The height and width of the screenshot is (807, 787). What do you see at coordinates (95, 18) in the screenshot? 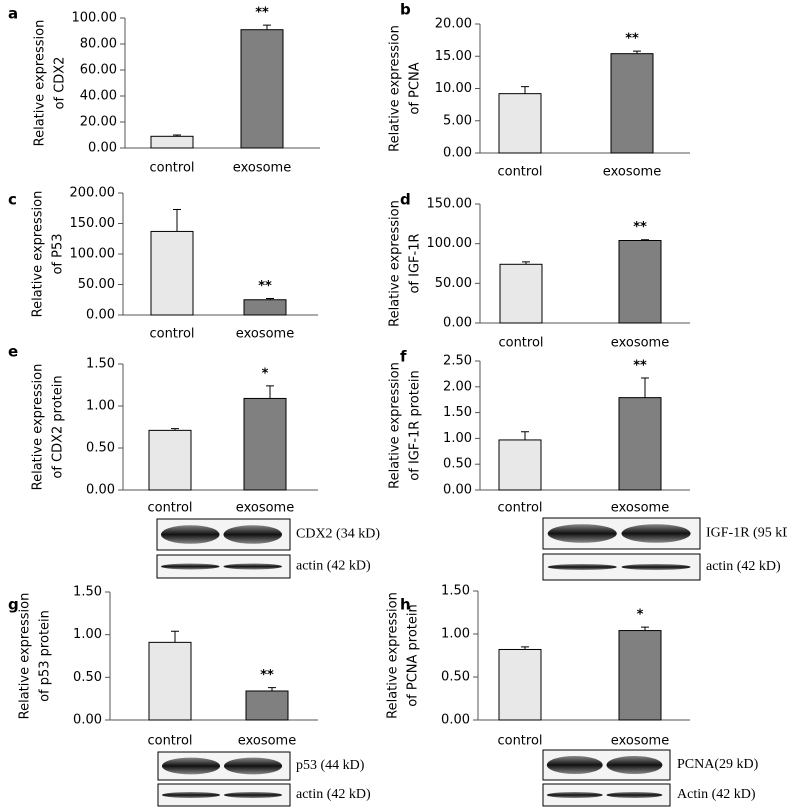
I see `y-tick-label: 100.00` at bounding box center [95, 18].